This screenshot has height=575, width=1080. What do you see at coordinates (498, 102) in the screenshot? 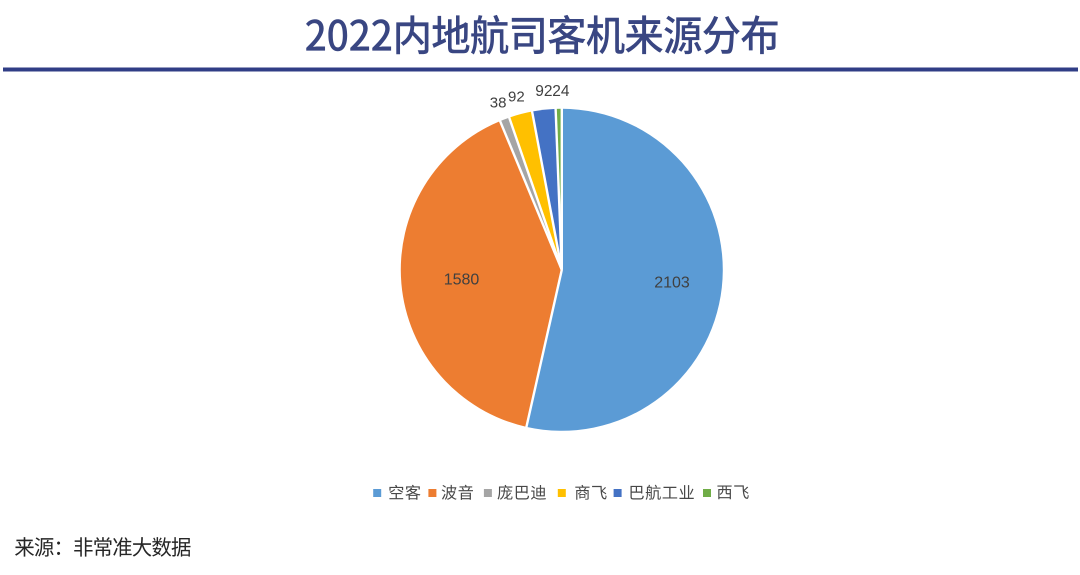
I see `svg-text: 38` at bounding box center [498, 102].